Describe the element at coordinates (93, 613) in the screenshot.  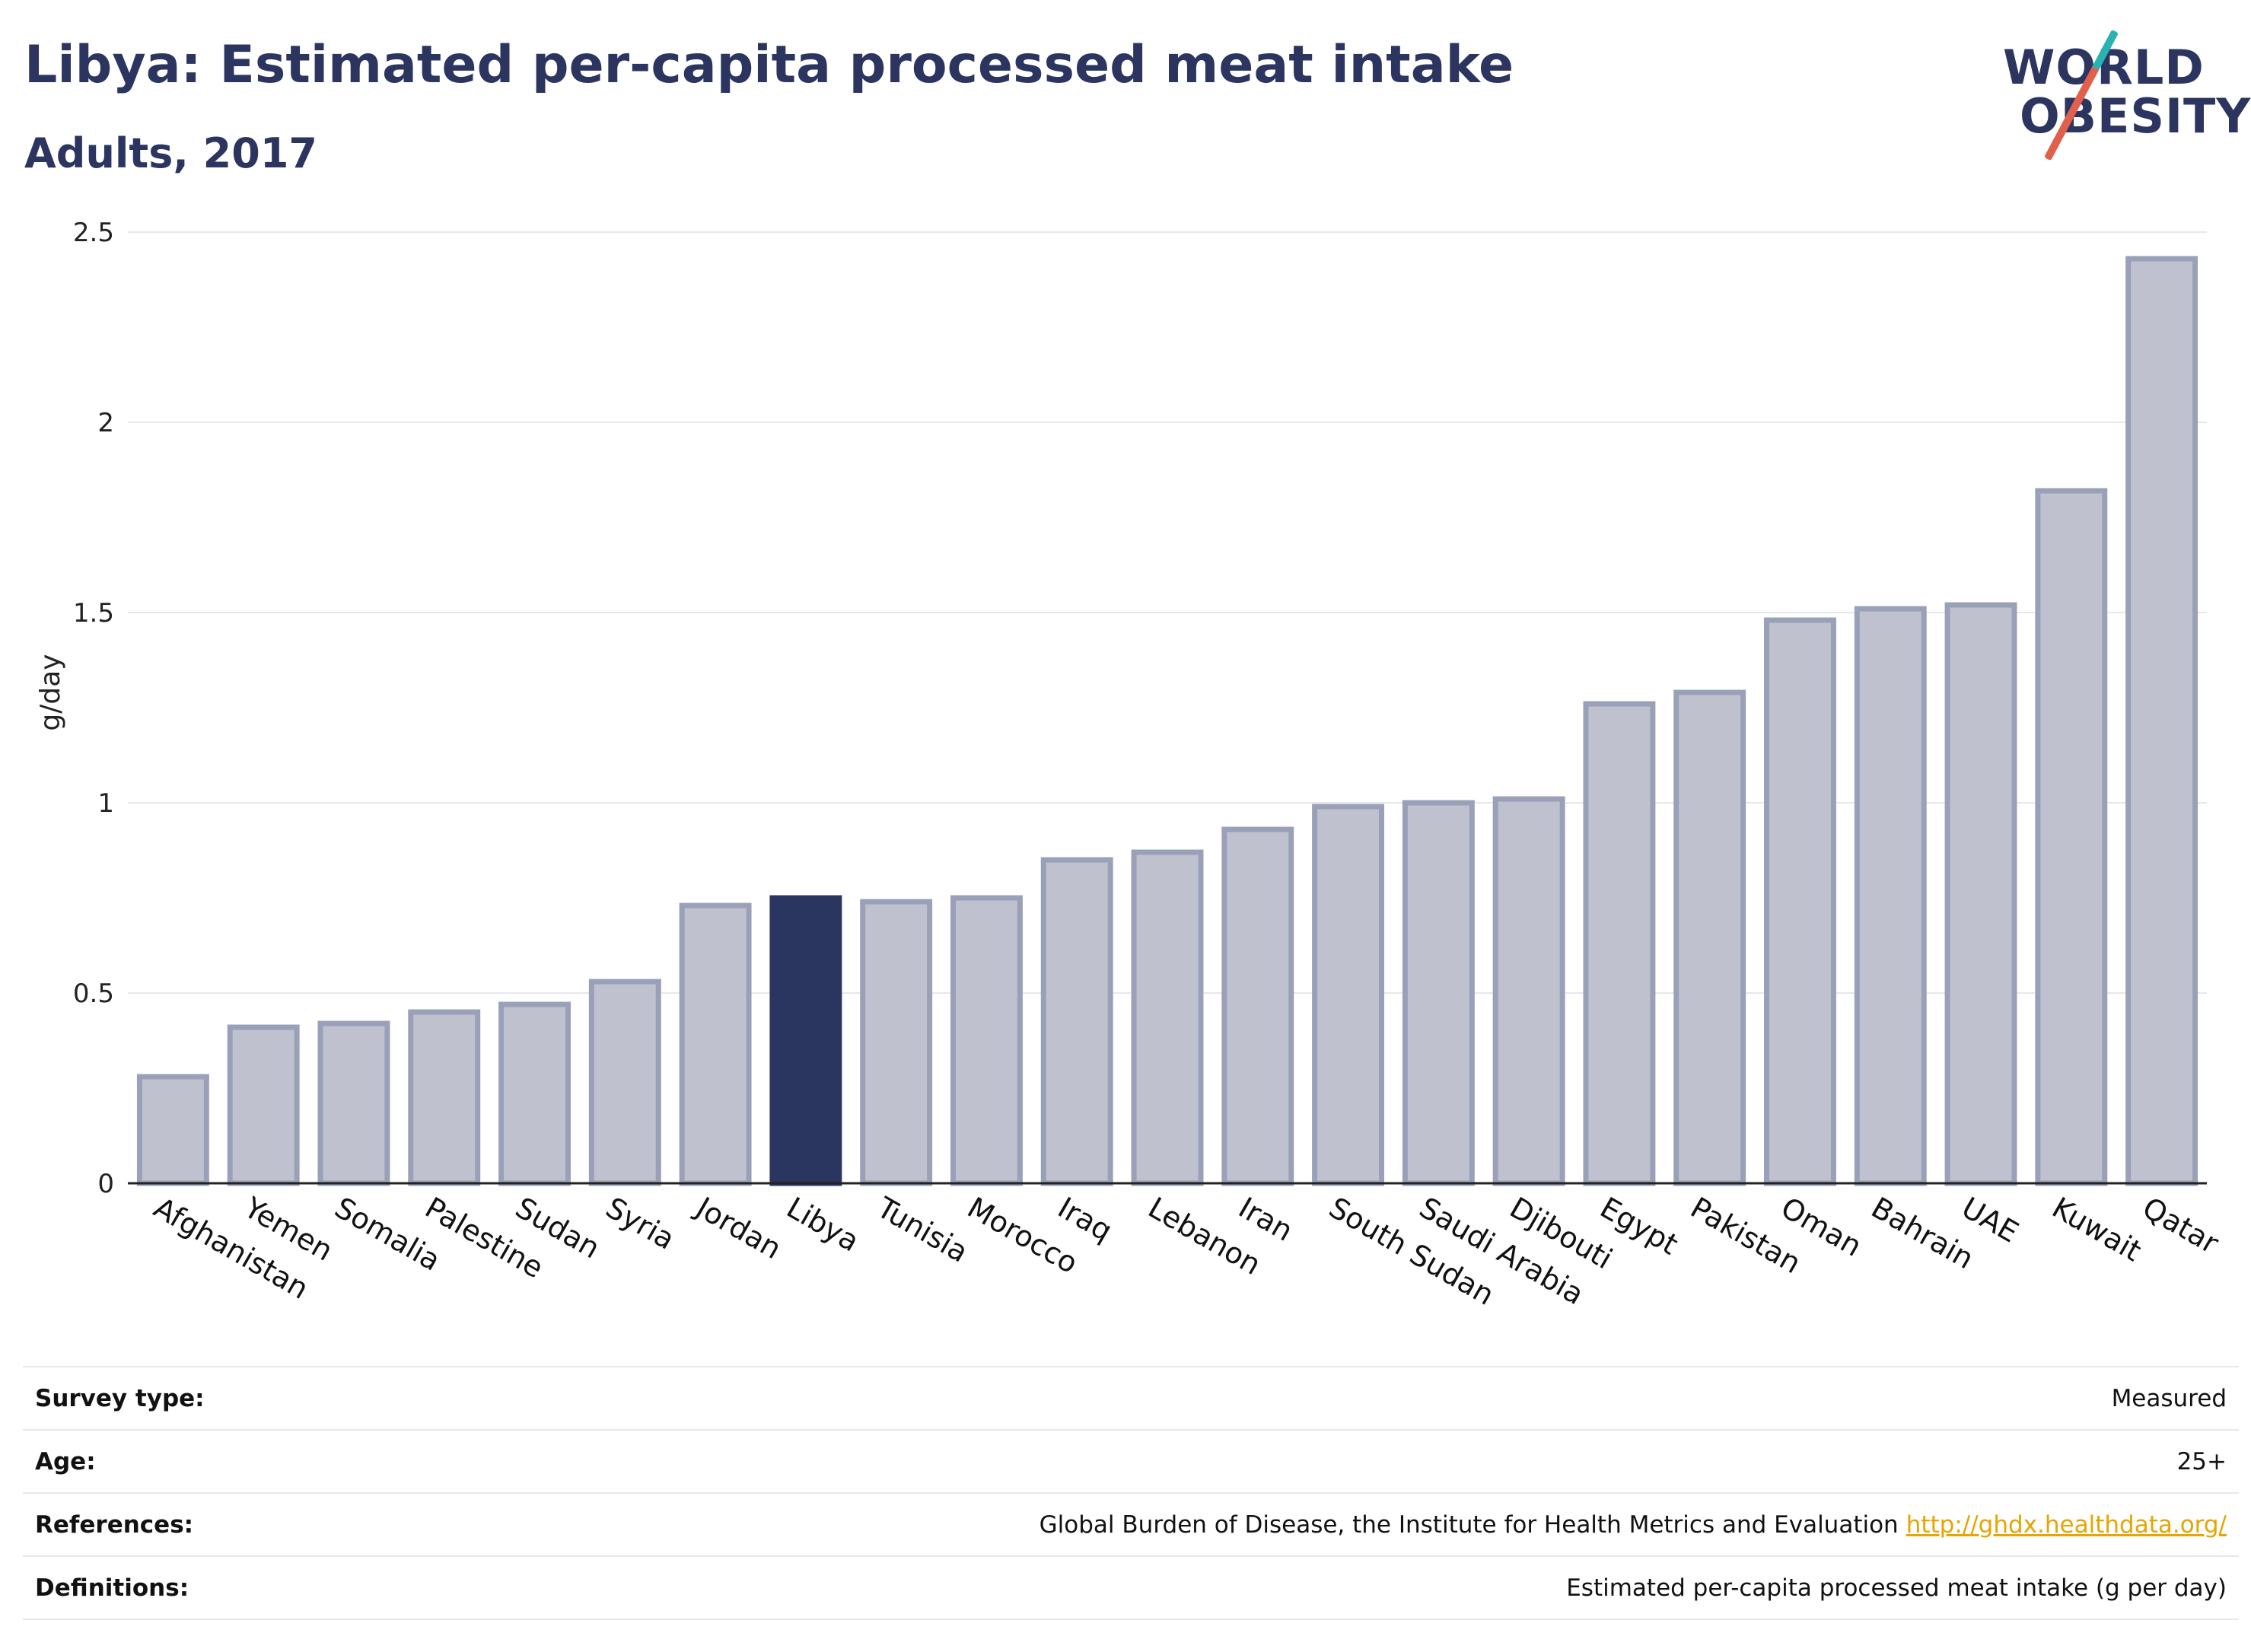
I see `y-tick-label: 1.5` at that location.